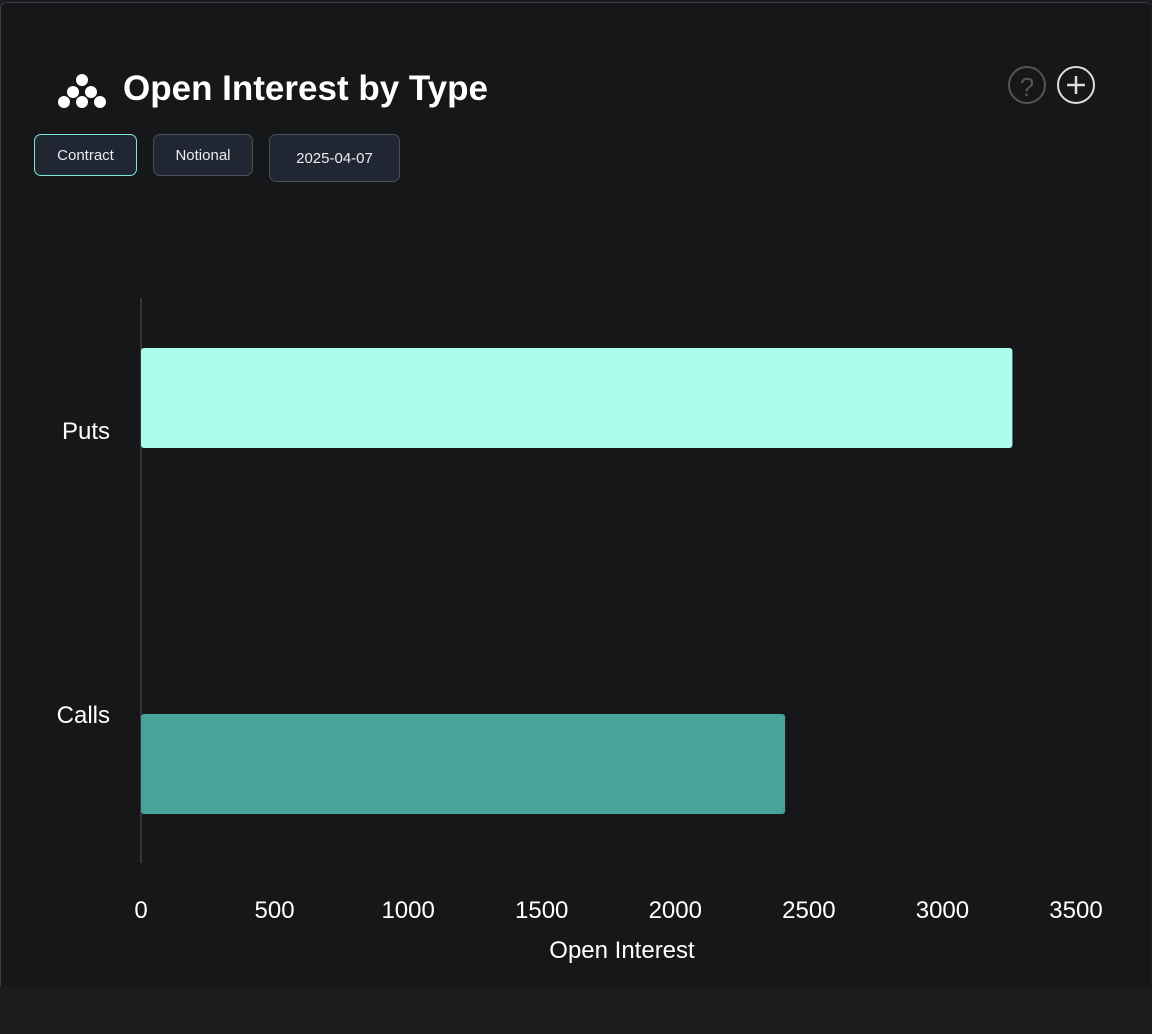 The width and height of the screenshot is (1152, 1034). Describe the element at coordinates (334, 158) in the screenshot. I see `date-button: 2025-04-07` at that location.